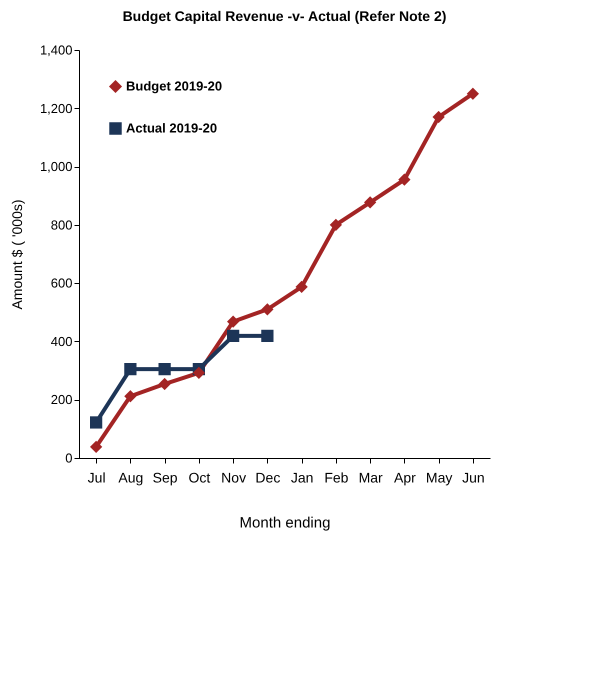  I want to click on y-tick-label: 600, so click(61, 283).